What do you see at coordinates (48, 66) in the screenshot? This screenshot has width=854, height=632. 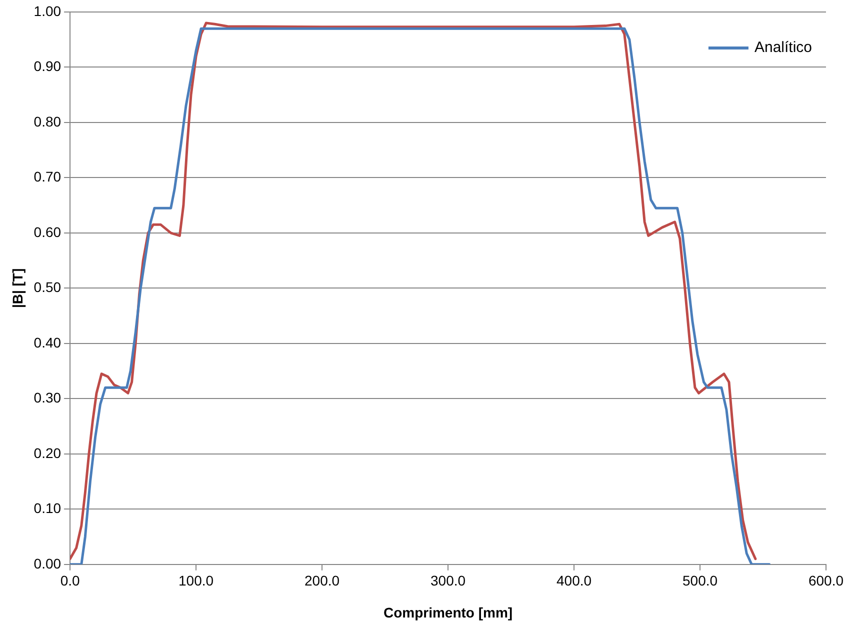 I see `y-tick-label: 0.90` at bounding box center [48, 66].